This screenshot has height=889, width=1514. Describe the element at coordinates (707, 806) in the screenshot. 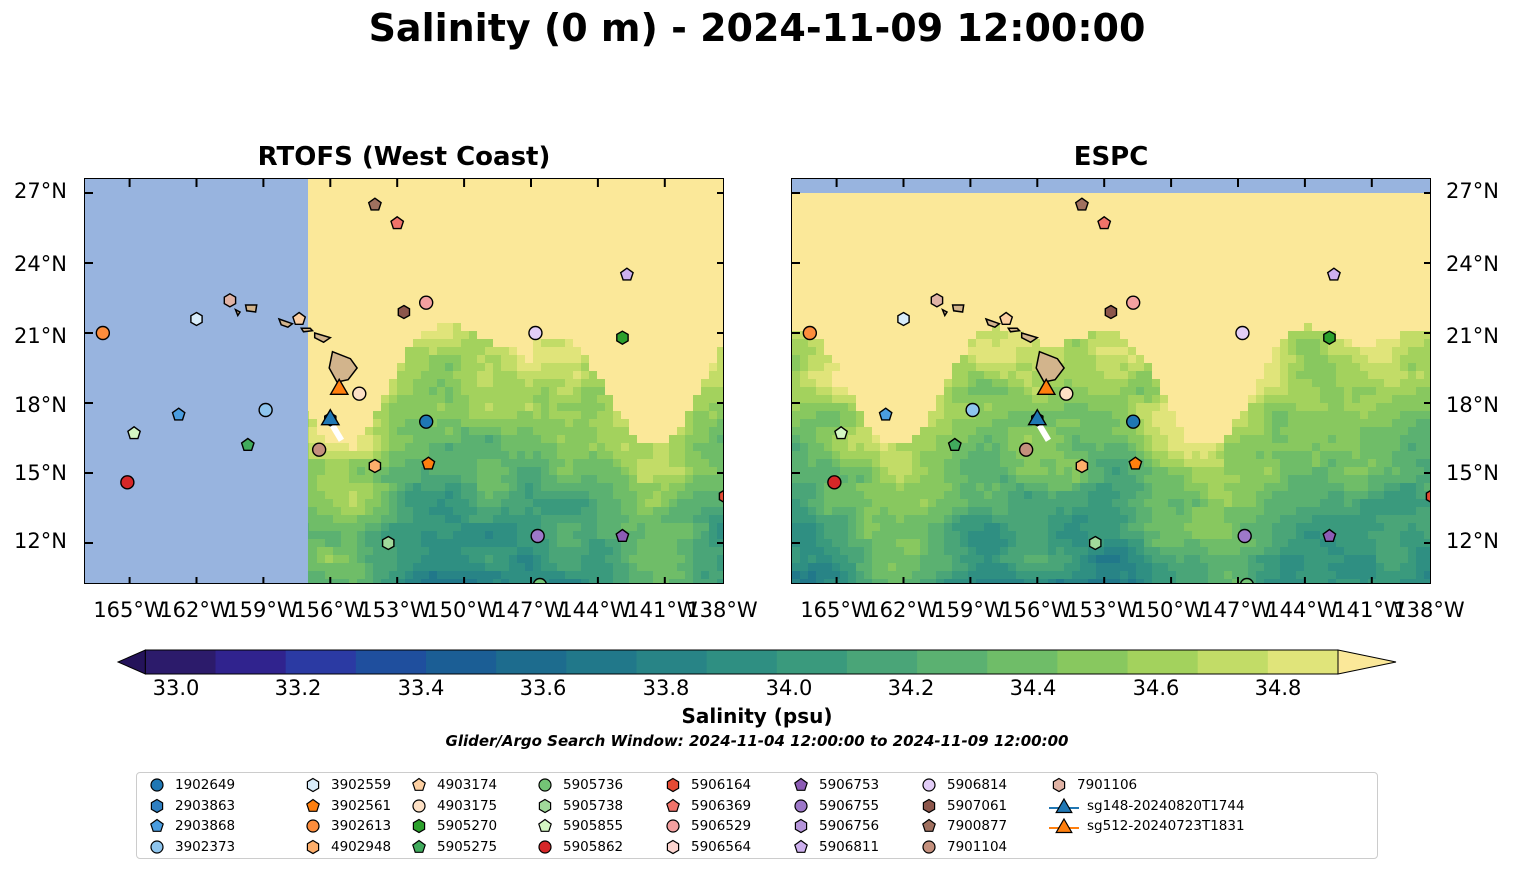

I see `legend-item: 5906369` at that location.